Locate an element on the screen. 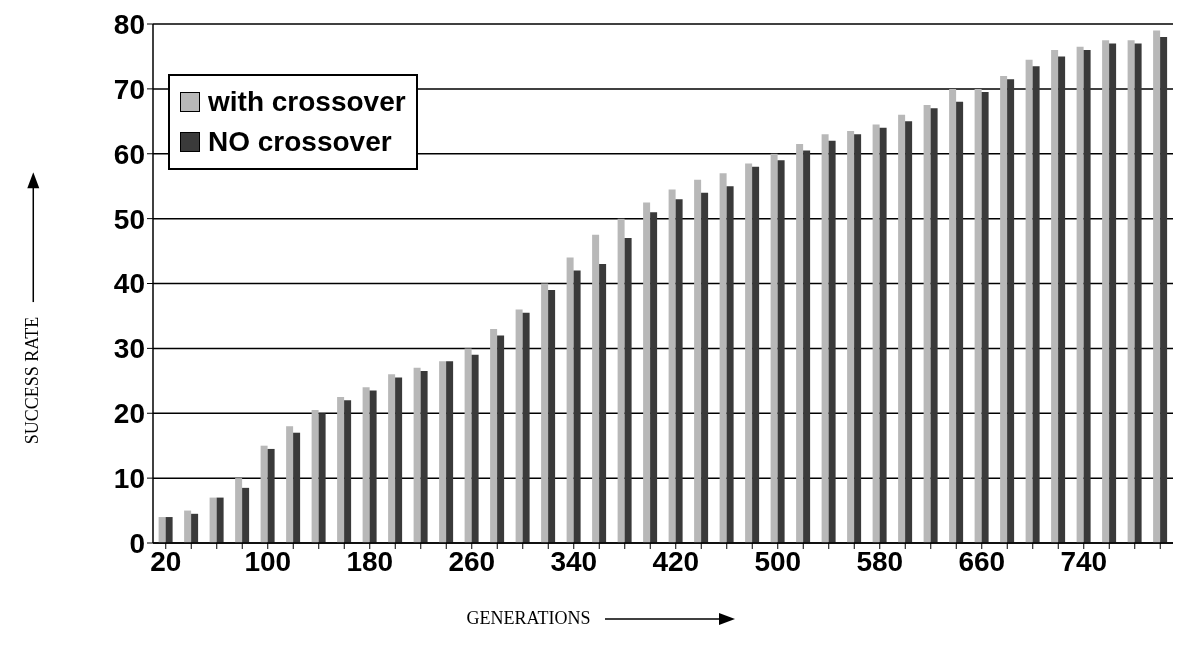 This screenshot has width=1201, height=671. legend-label: with crossover is located at coordinates (306, 102).